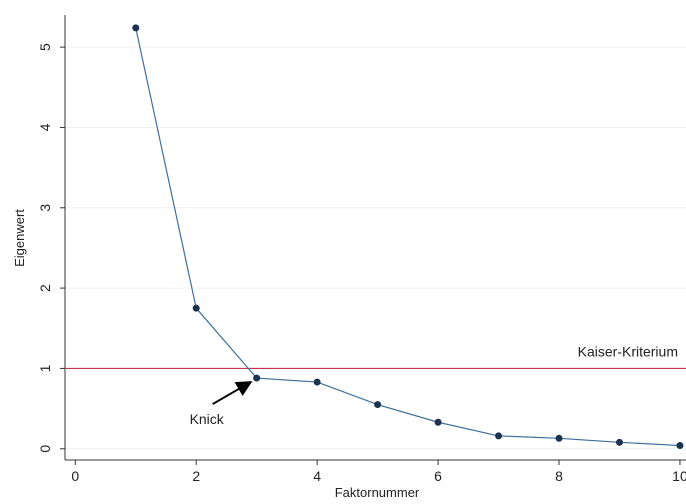  What do you see at coordinates (75, 476) in the screenshot?
I see `x-tick-label: 0` at bounding box center [75, 476].